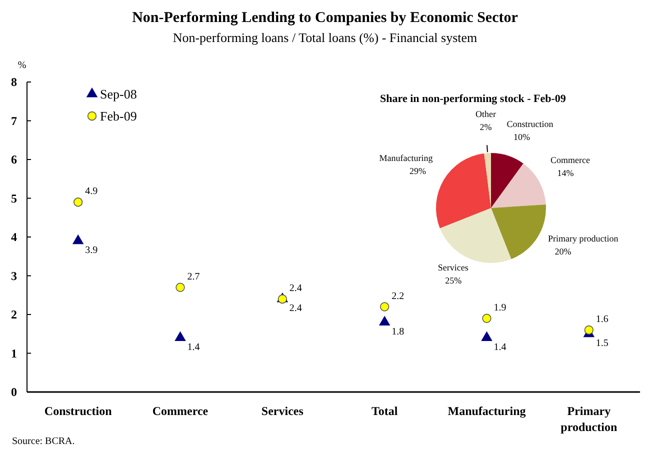 The image size is (650, 452). What do you see at coordinates (565, 173) in the screenshot?
I see `data-label: 14%` at bounding box center [565, 173].